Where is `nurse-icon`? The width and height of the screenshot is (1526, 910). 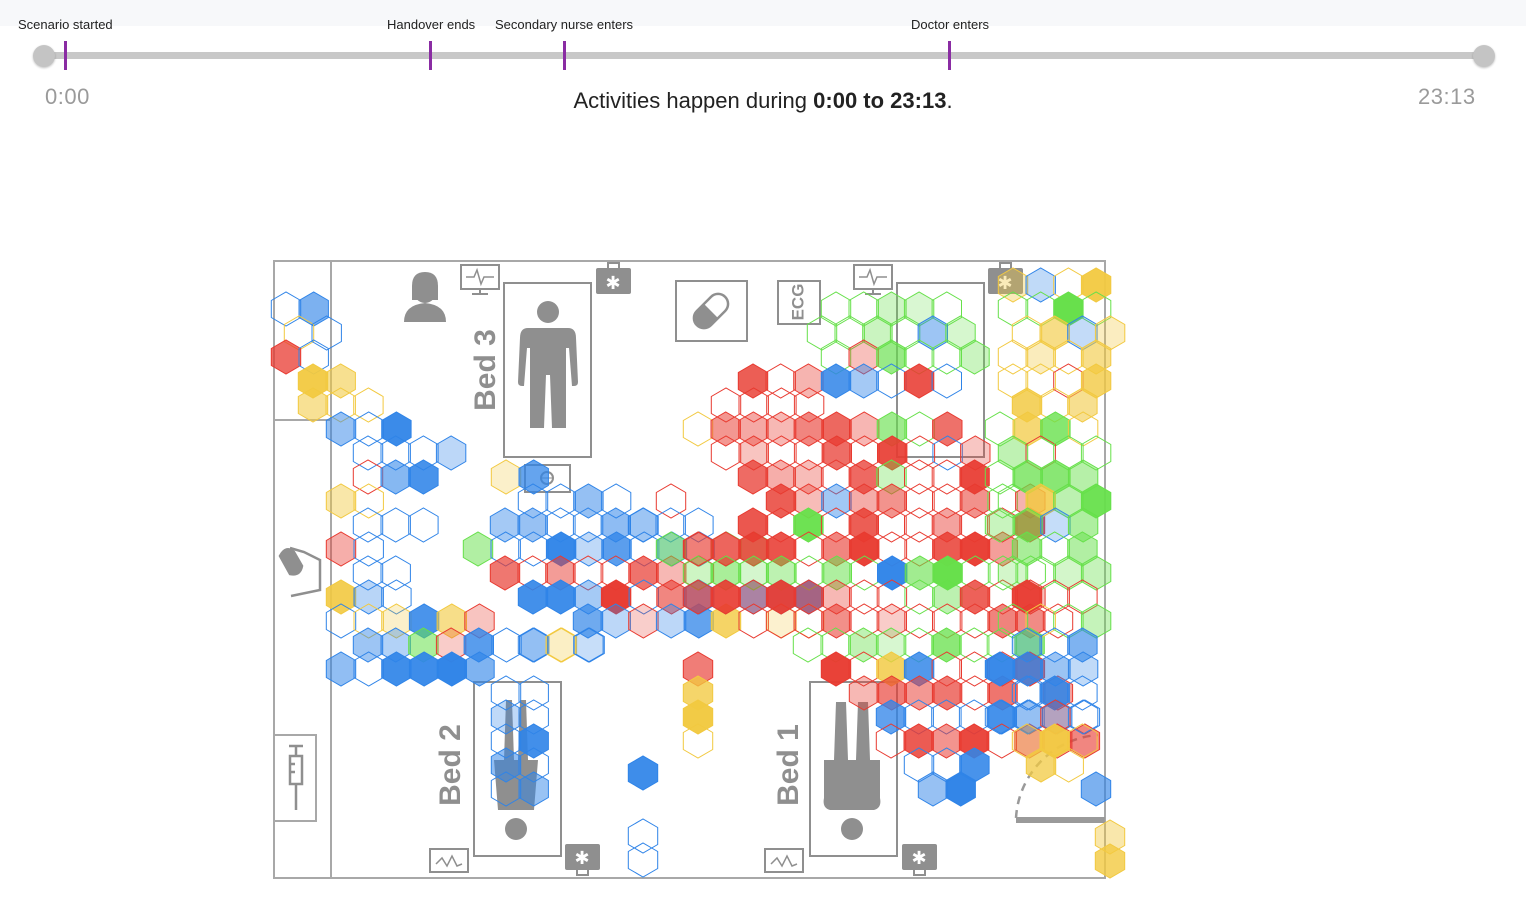
nurse-icon is located at coordinates (425, 297).